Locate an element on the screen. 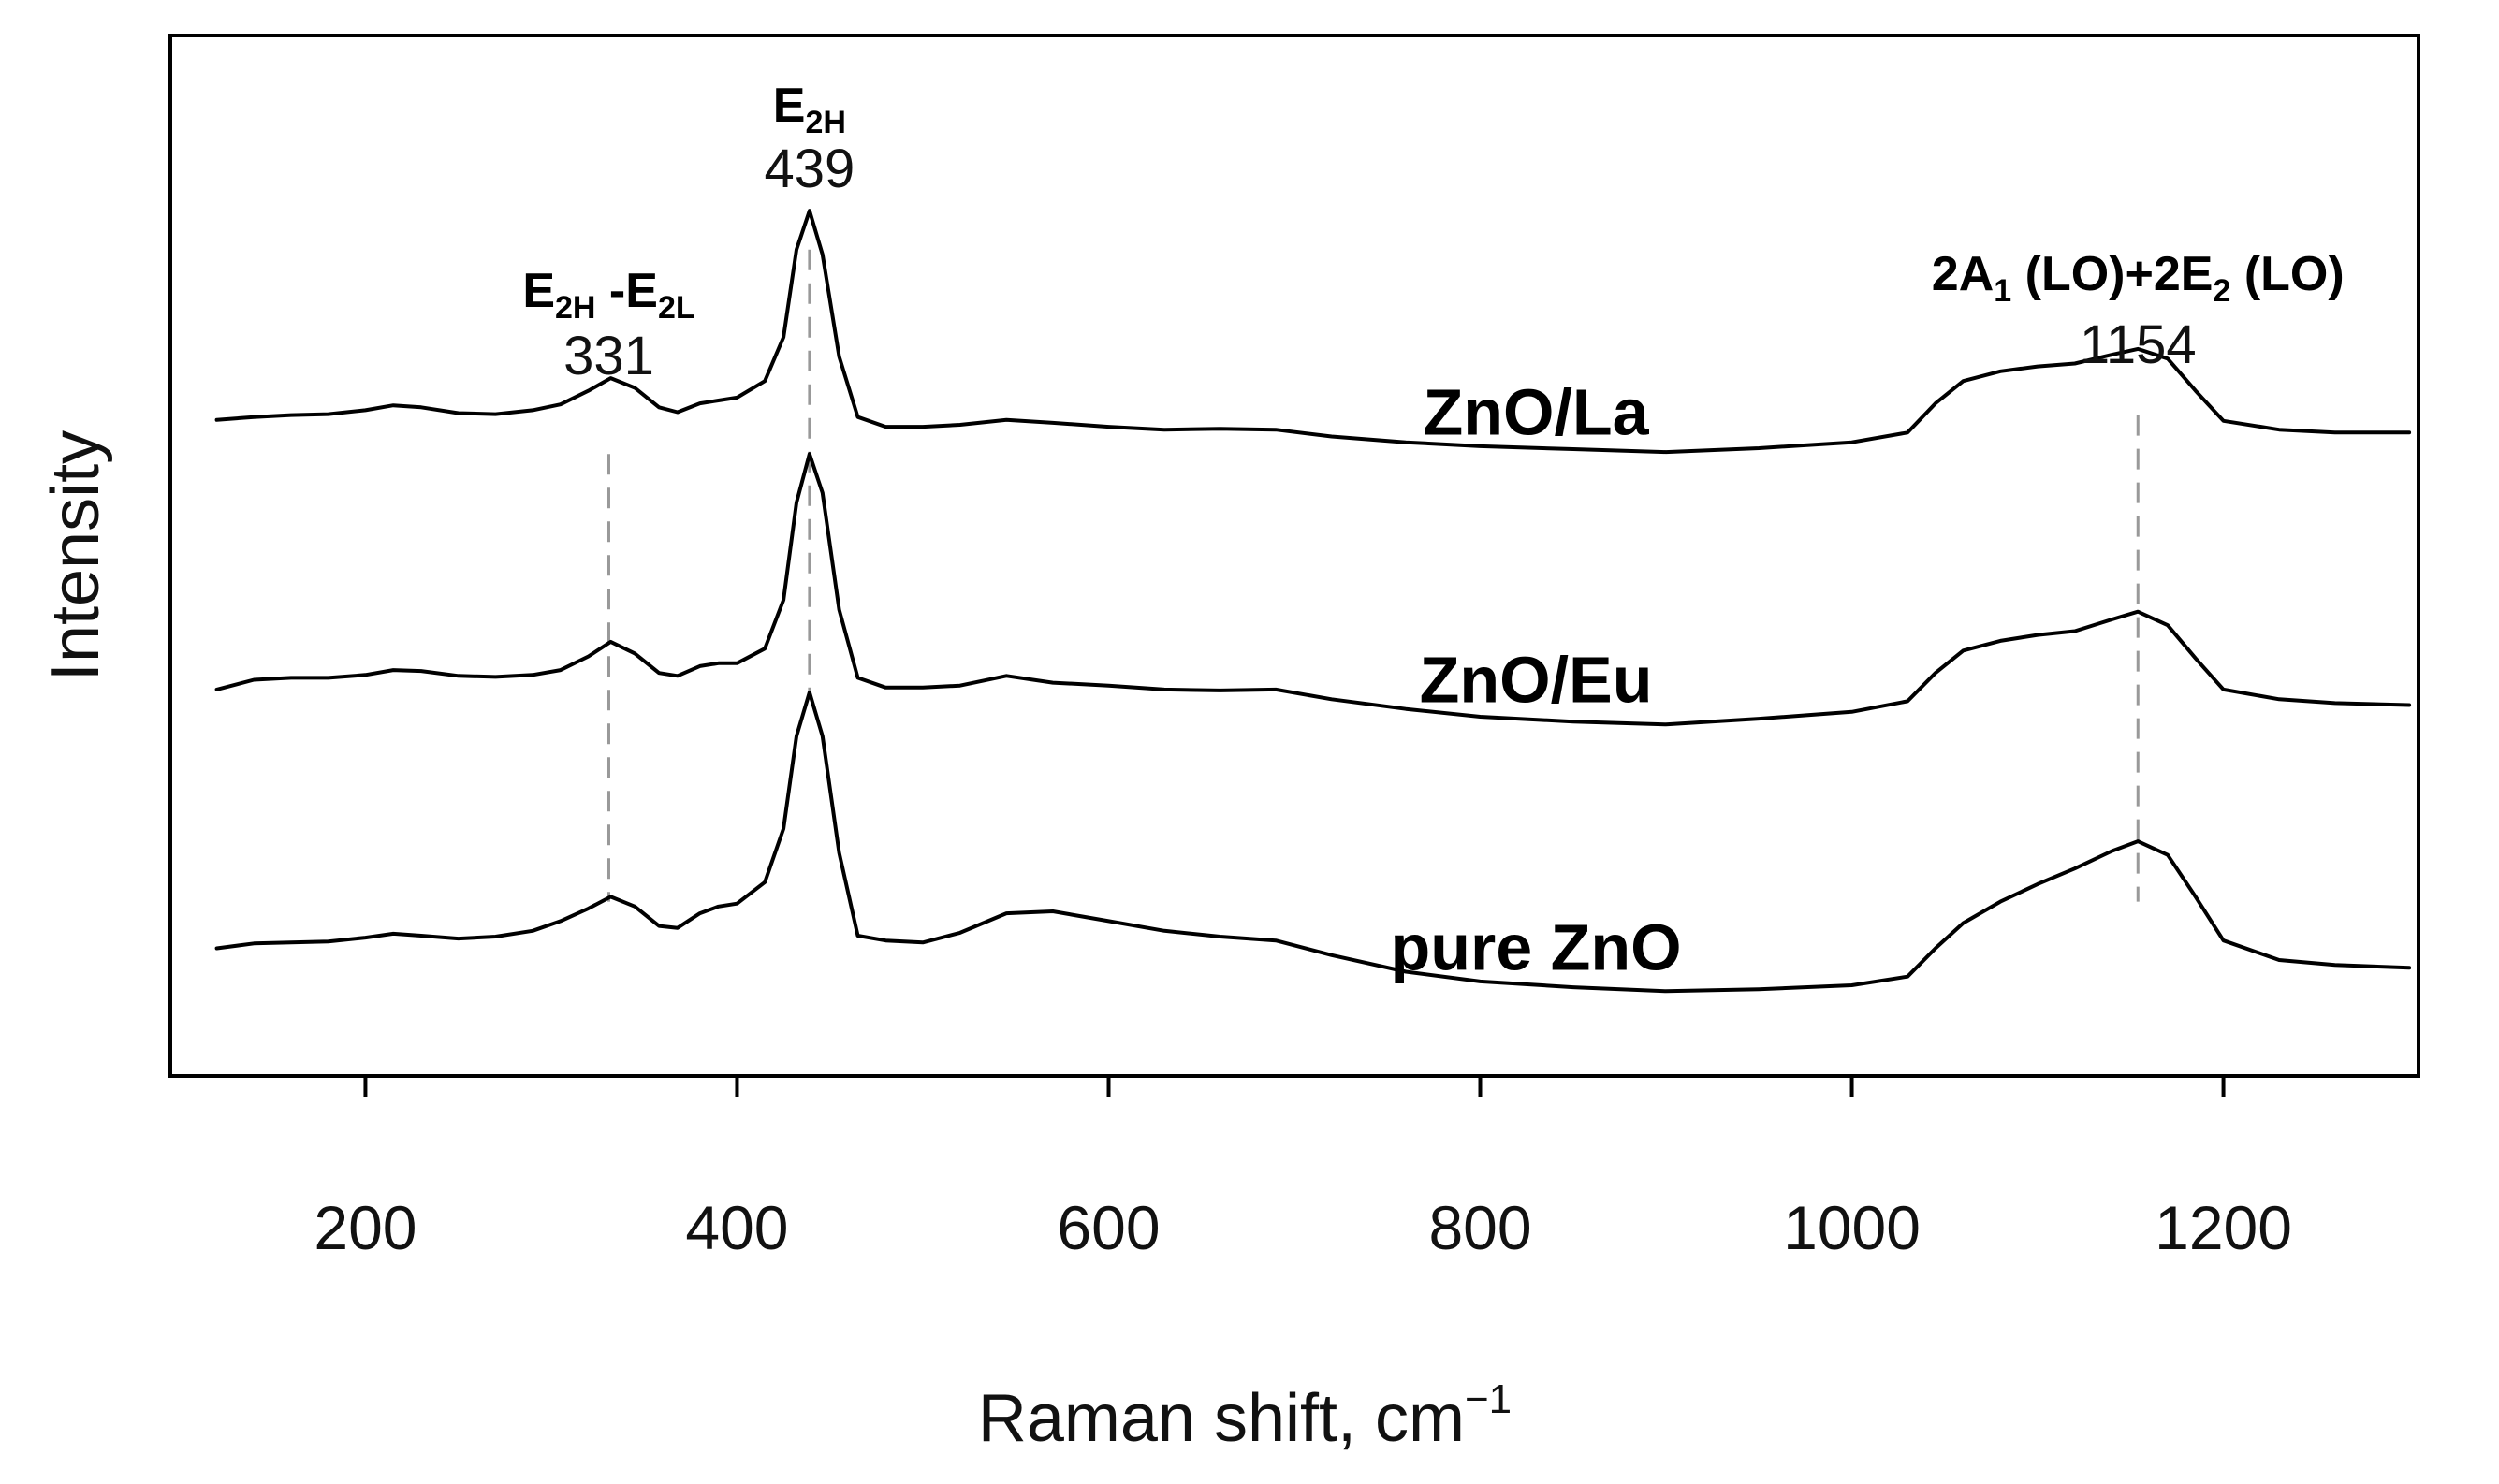 The width and height of the screenshot is (2499, 1484). peak-mode-label-331: E2H -E2L is located at coordinates (608, 295).